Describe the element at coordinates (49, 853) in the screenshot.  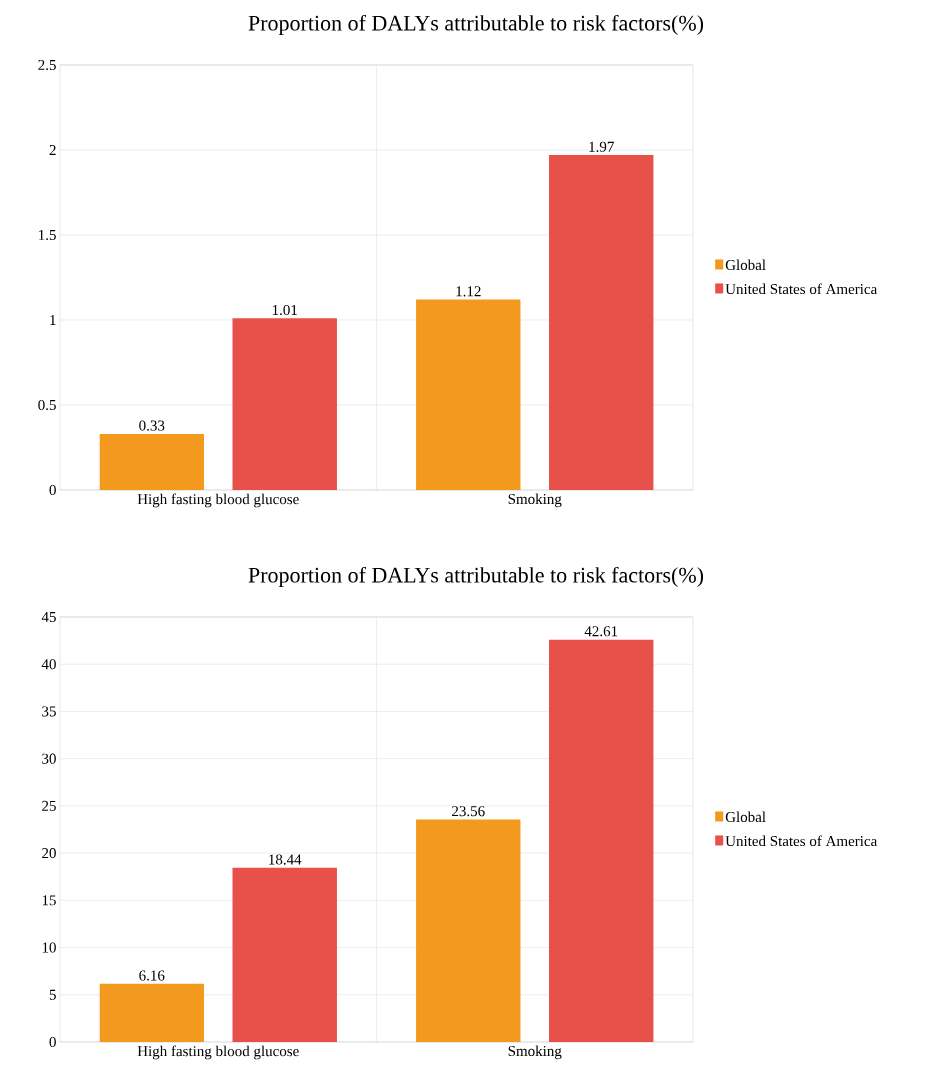
I see `y-tick-label: 20` at that location.